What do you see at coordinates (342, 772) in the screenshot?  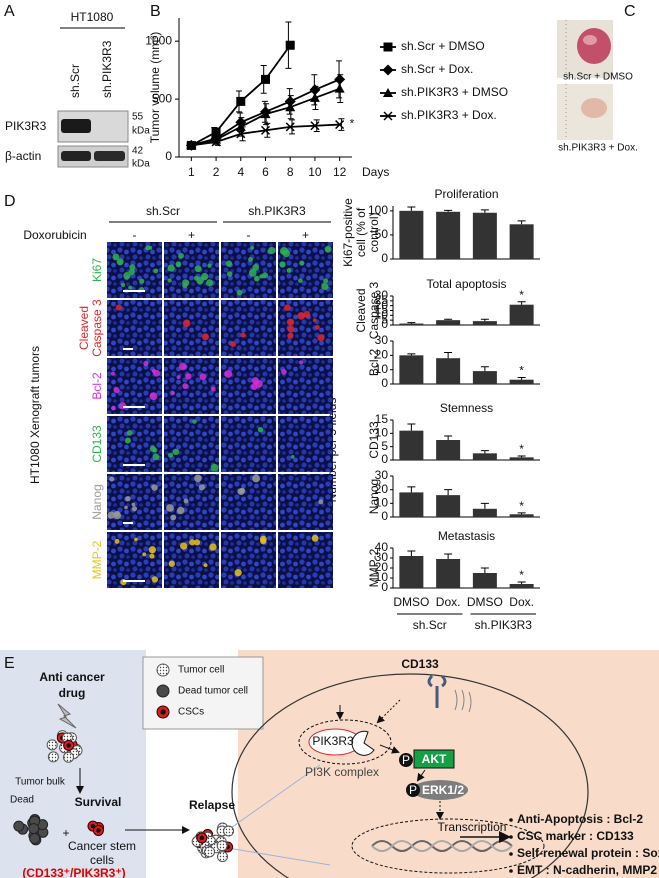 I see `pi3k-label: PI3K complex` at bounding box center [342, 772].